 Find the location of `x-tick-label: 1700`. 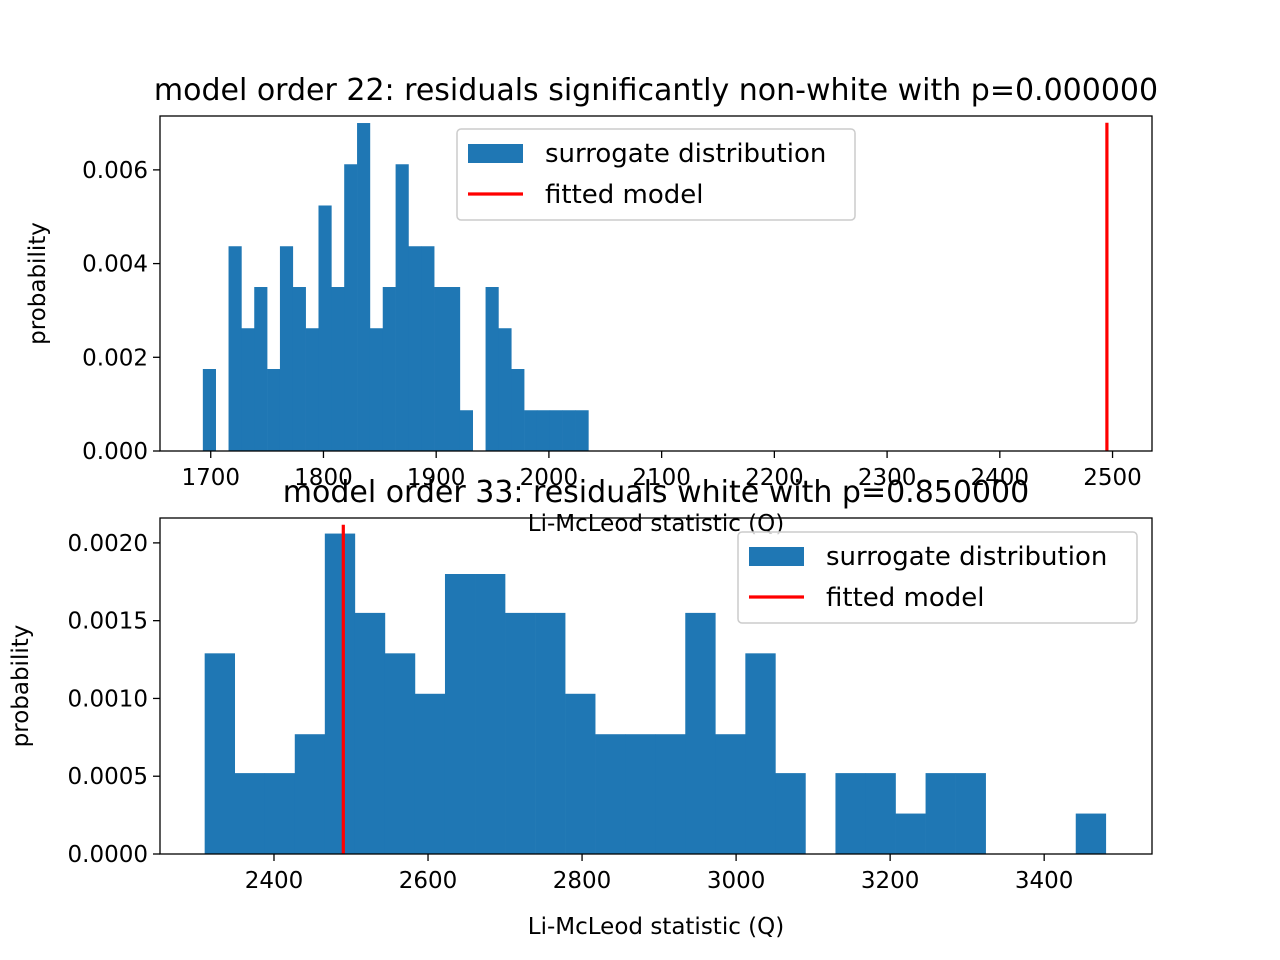

x-tick-label: 1700 is located at coordinates (210, 478).